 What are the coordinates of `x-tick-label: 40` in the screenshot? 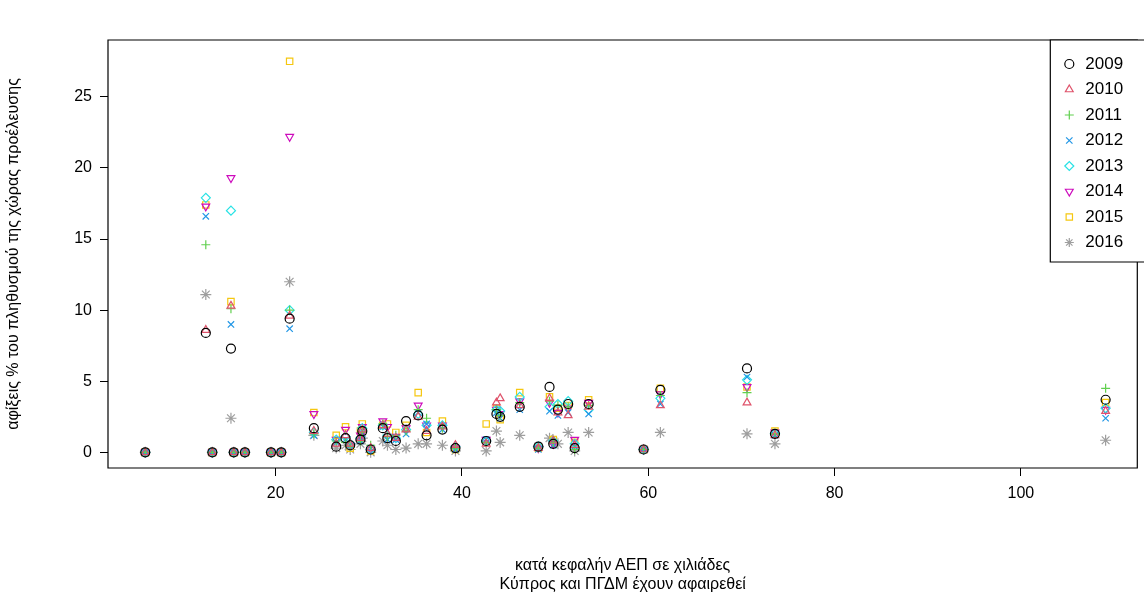 It's located at (462, 493).